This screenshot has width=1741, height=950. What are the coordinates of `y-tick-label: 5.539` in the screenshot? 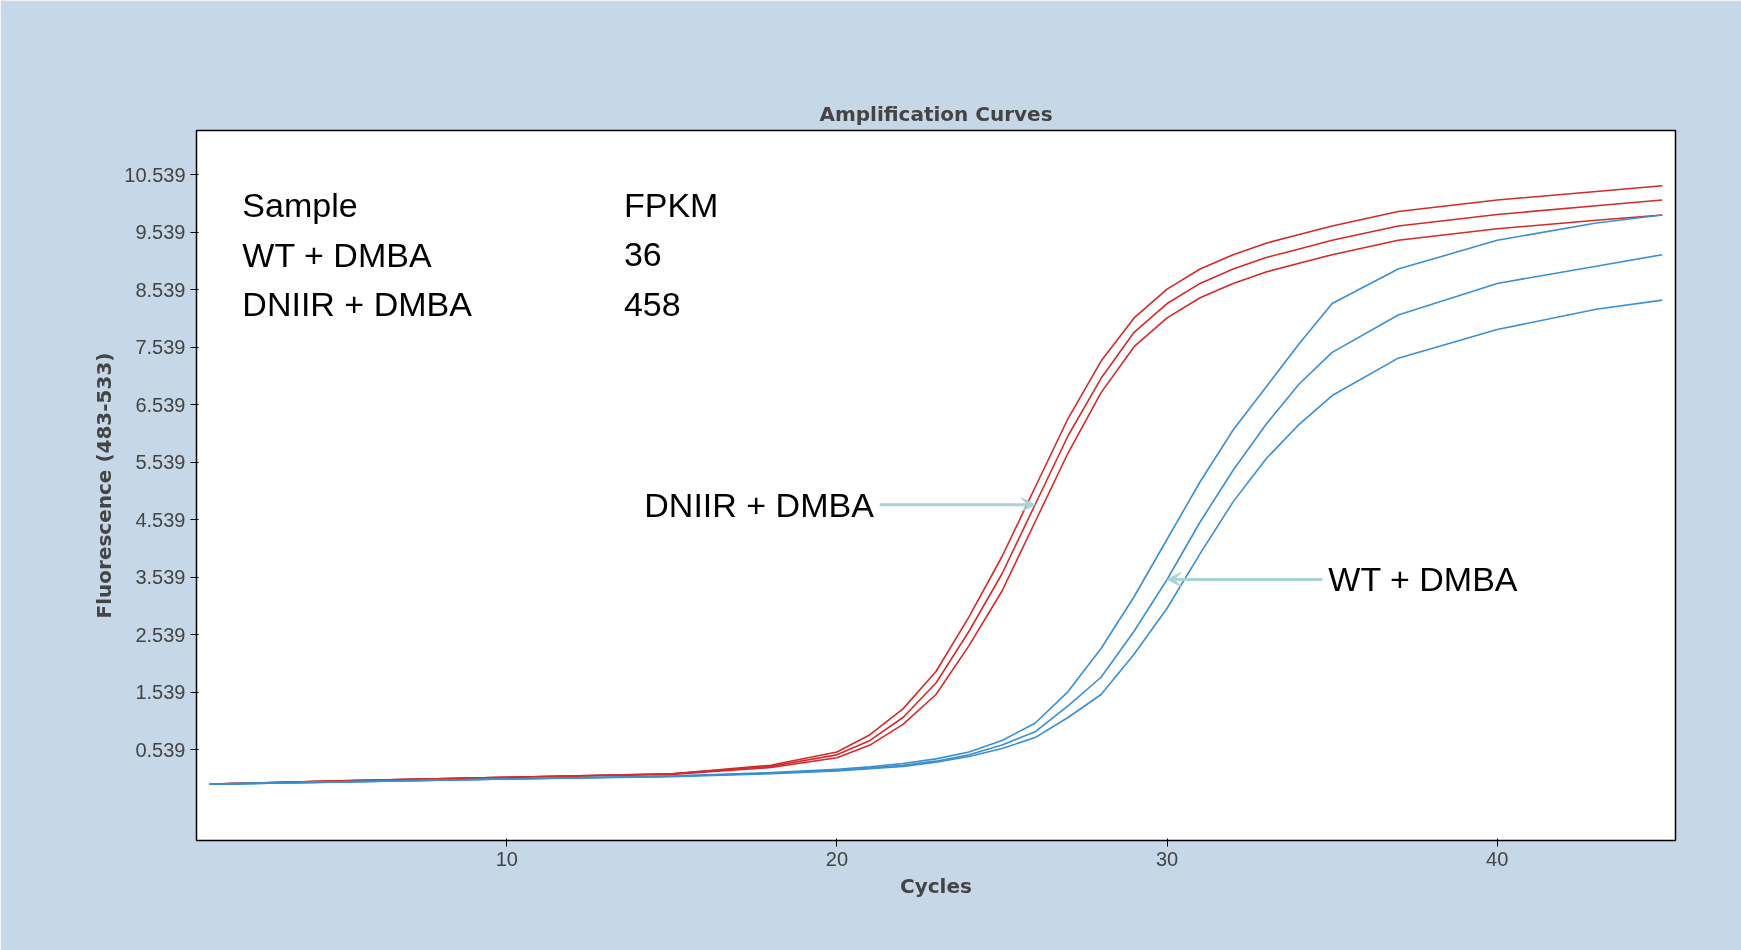 It's located at (160, 462).